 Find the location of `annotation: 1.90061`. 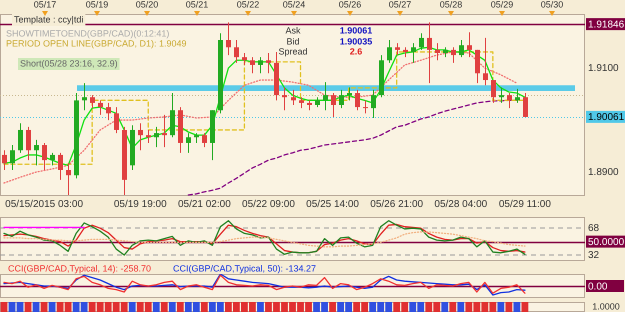

annotation: 1.90061 is located at coordinates (356, 30).